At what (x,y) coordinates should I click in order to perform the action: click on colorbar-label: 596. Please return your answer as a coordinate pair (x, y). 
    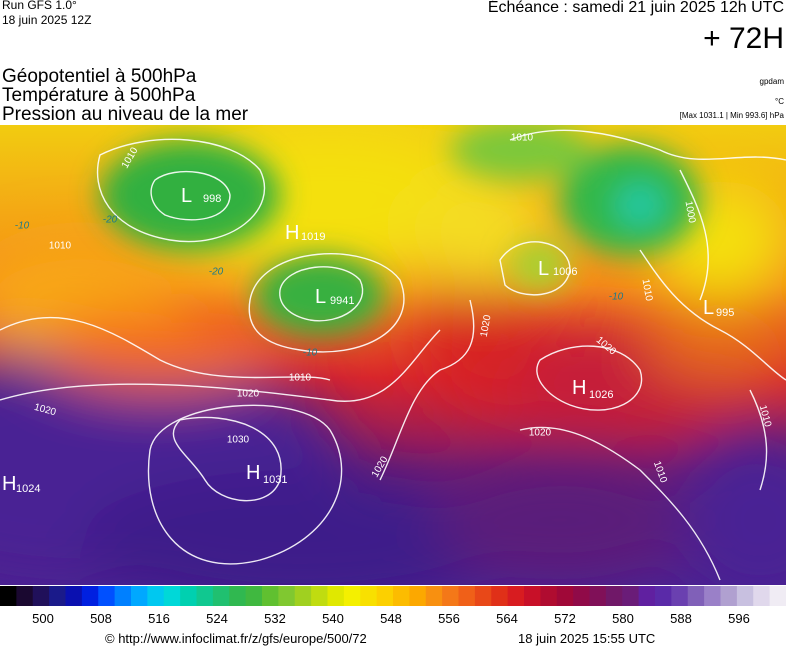
    Looking at the image, I should click on (739, 618).